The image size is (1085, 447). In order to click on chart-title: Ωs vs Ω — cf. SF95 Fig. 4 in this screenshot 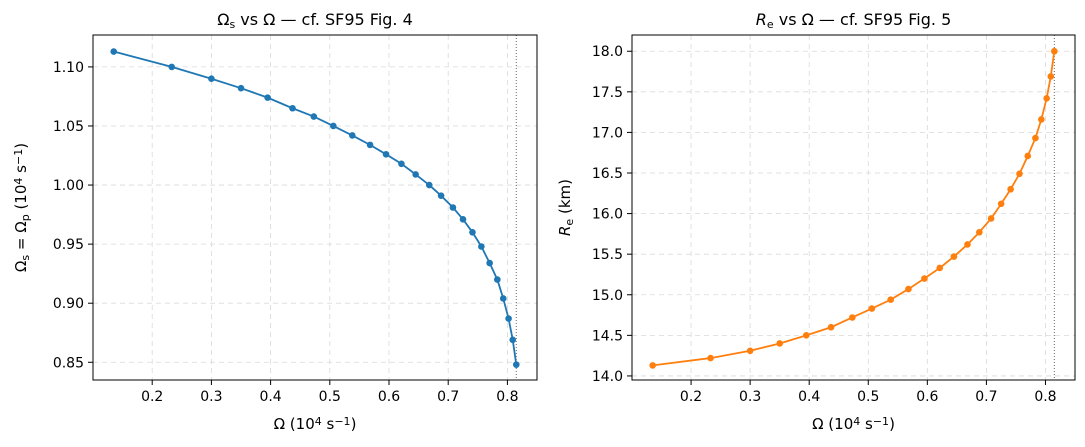, I will do `click(315, 20)`.